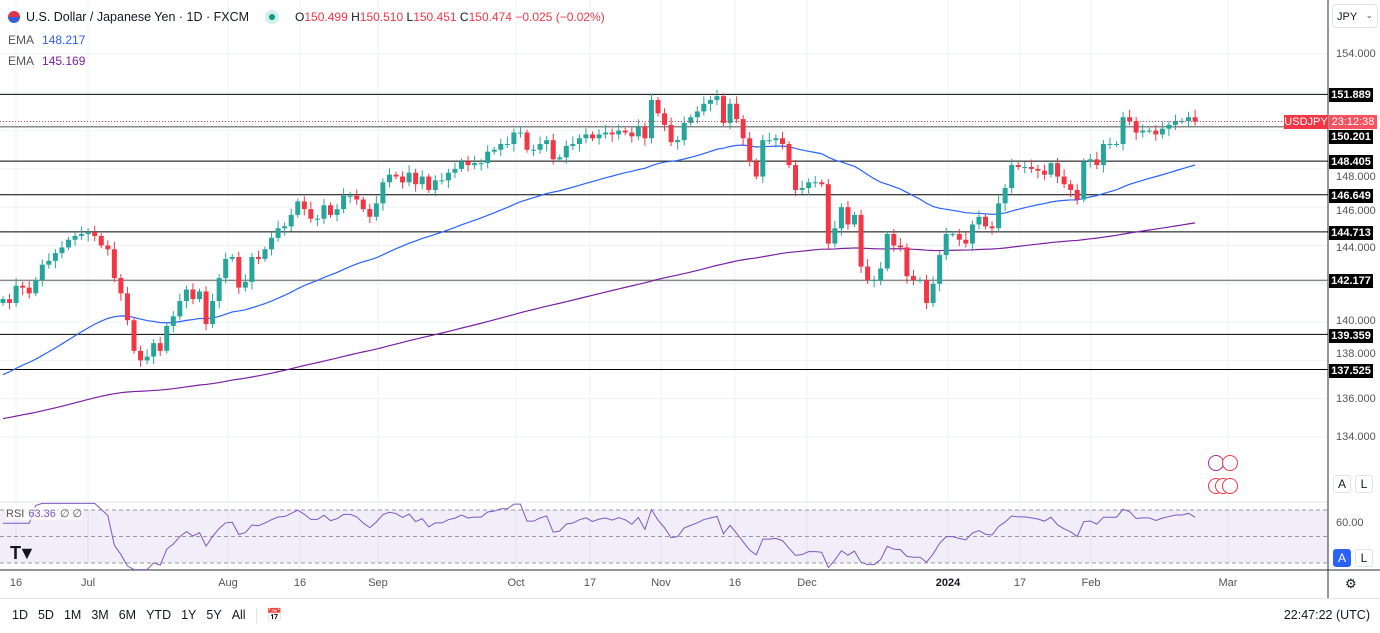 The height and width of the screenshot is (633, 1380). I want to click on ema-legend-slow: EMA 145.169, so click(47, 61).